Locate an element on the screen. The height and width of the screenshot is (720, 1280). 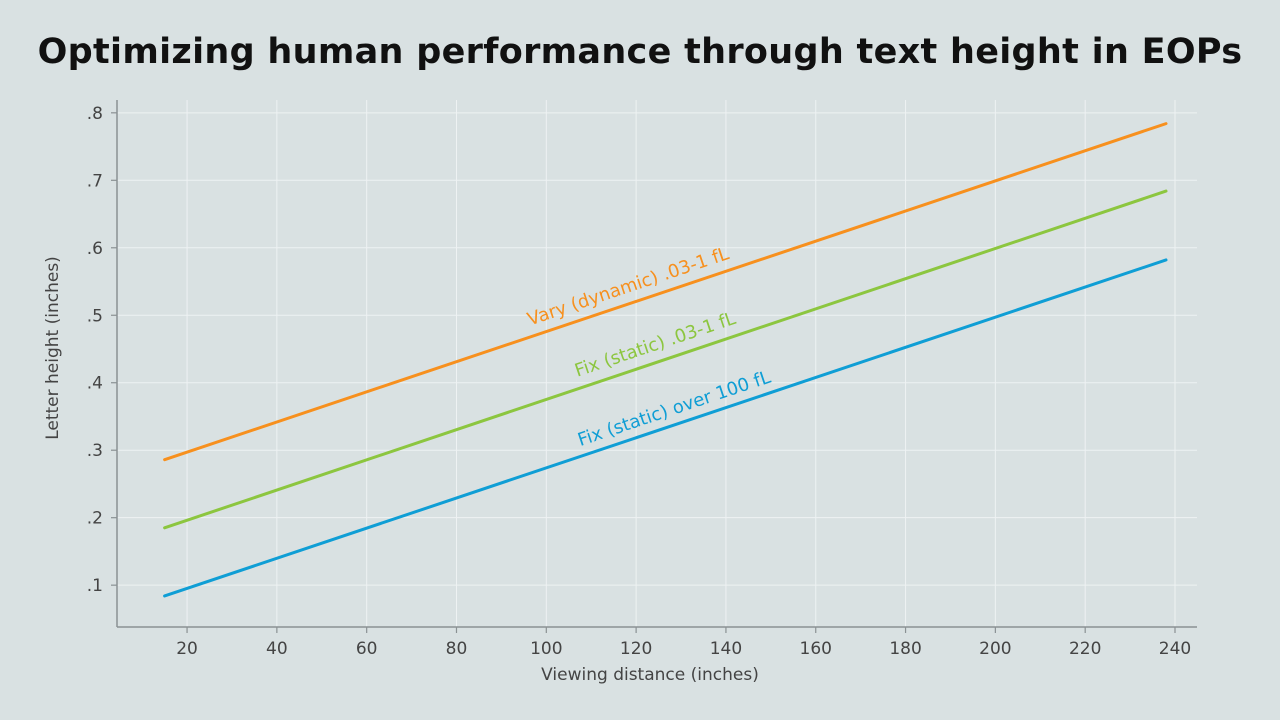
y-tick-label: .4 is located at coordinates (95, 384).